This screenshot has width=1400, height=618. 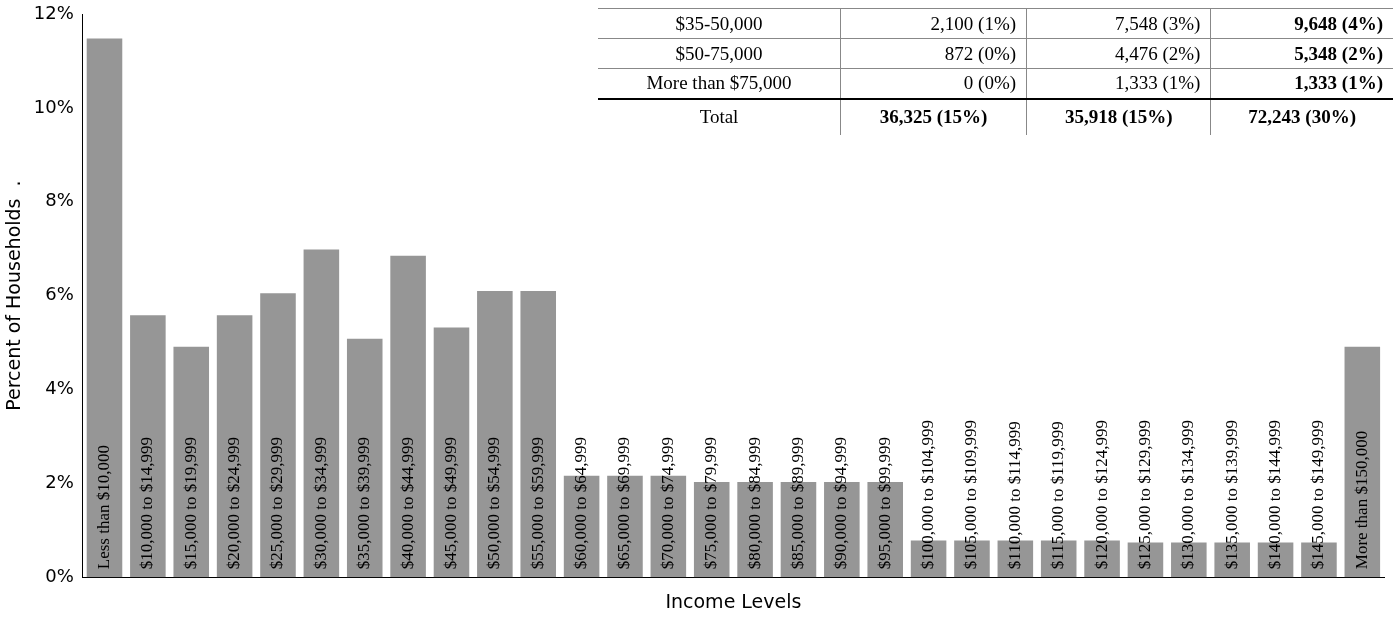 What do you see at coordinates (933, 53) in the screenshot?
I see `annotation: 872 (0%)` at bounding box center [933, 53].